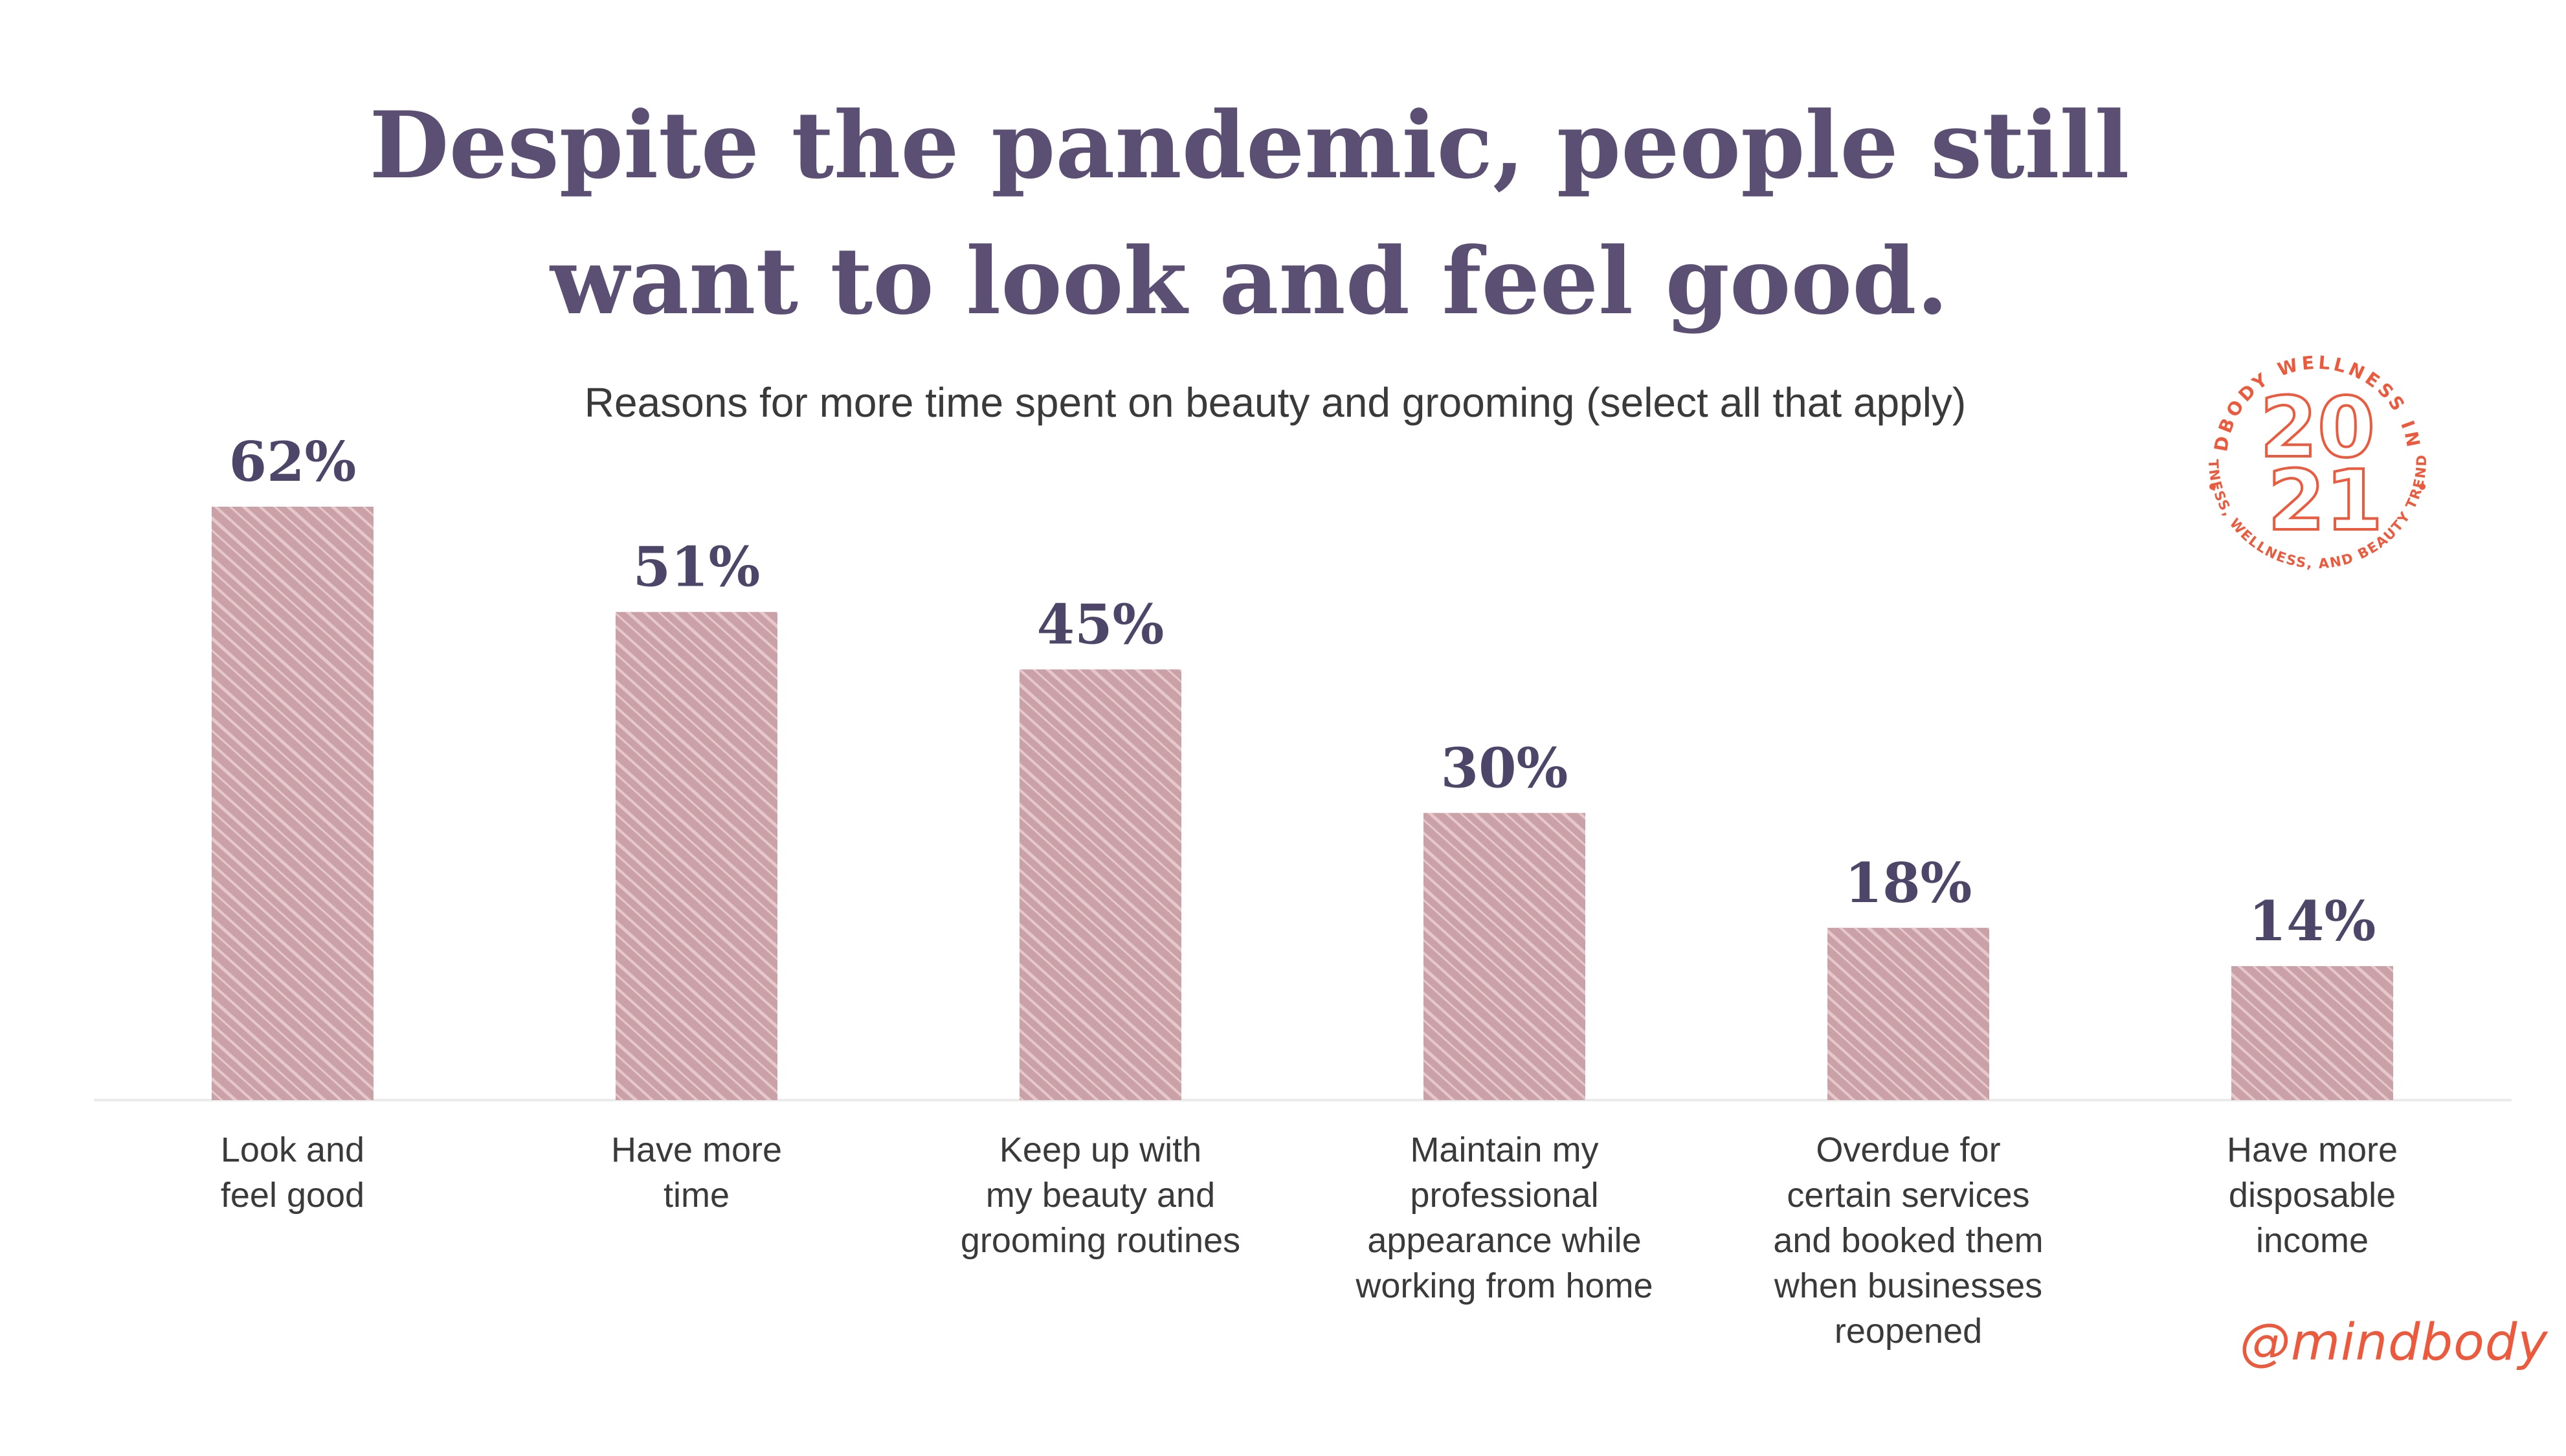  Describe the element at coordinates (1504, 1285) in the screenshot. I see `category-label-line: working from home` at that location.